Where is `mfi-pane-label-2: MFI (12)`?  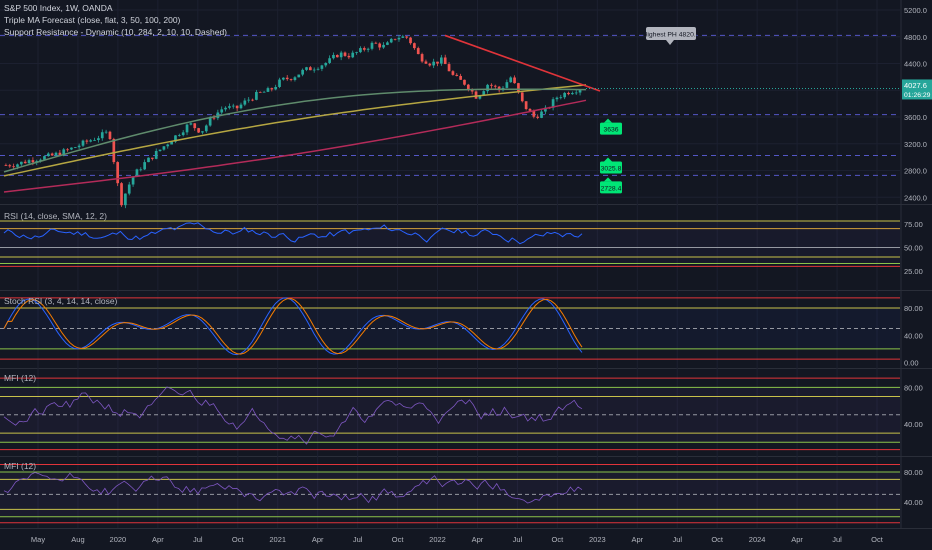
mfi-pane-label-2: MFI (12) is located at coordinates (20, 466).